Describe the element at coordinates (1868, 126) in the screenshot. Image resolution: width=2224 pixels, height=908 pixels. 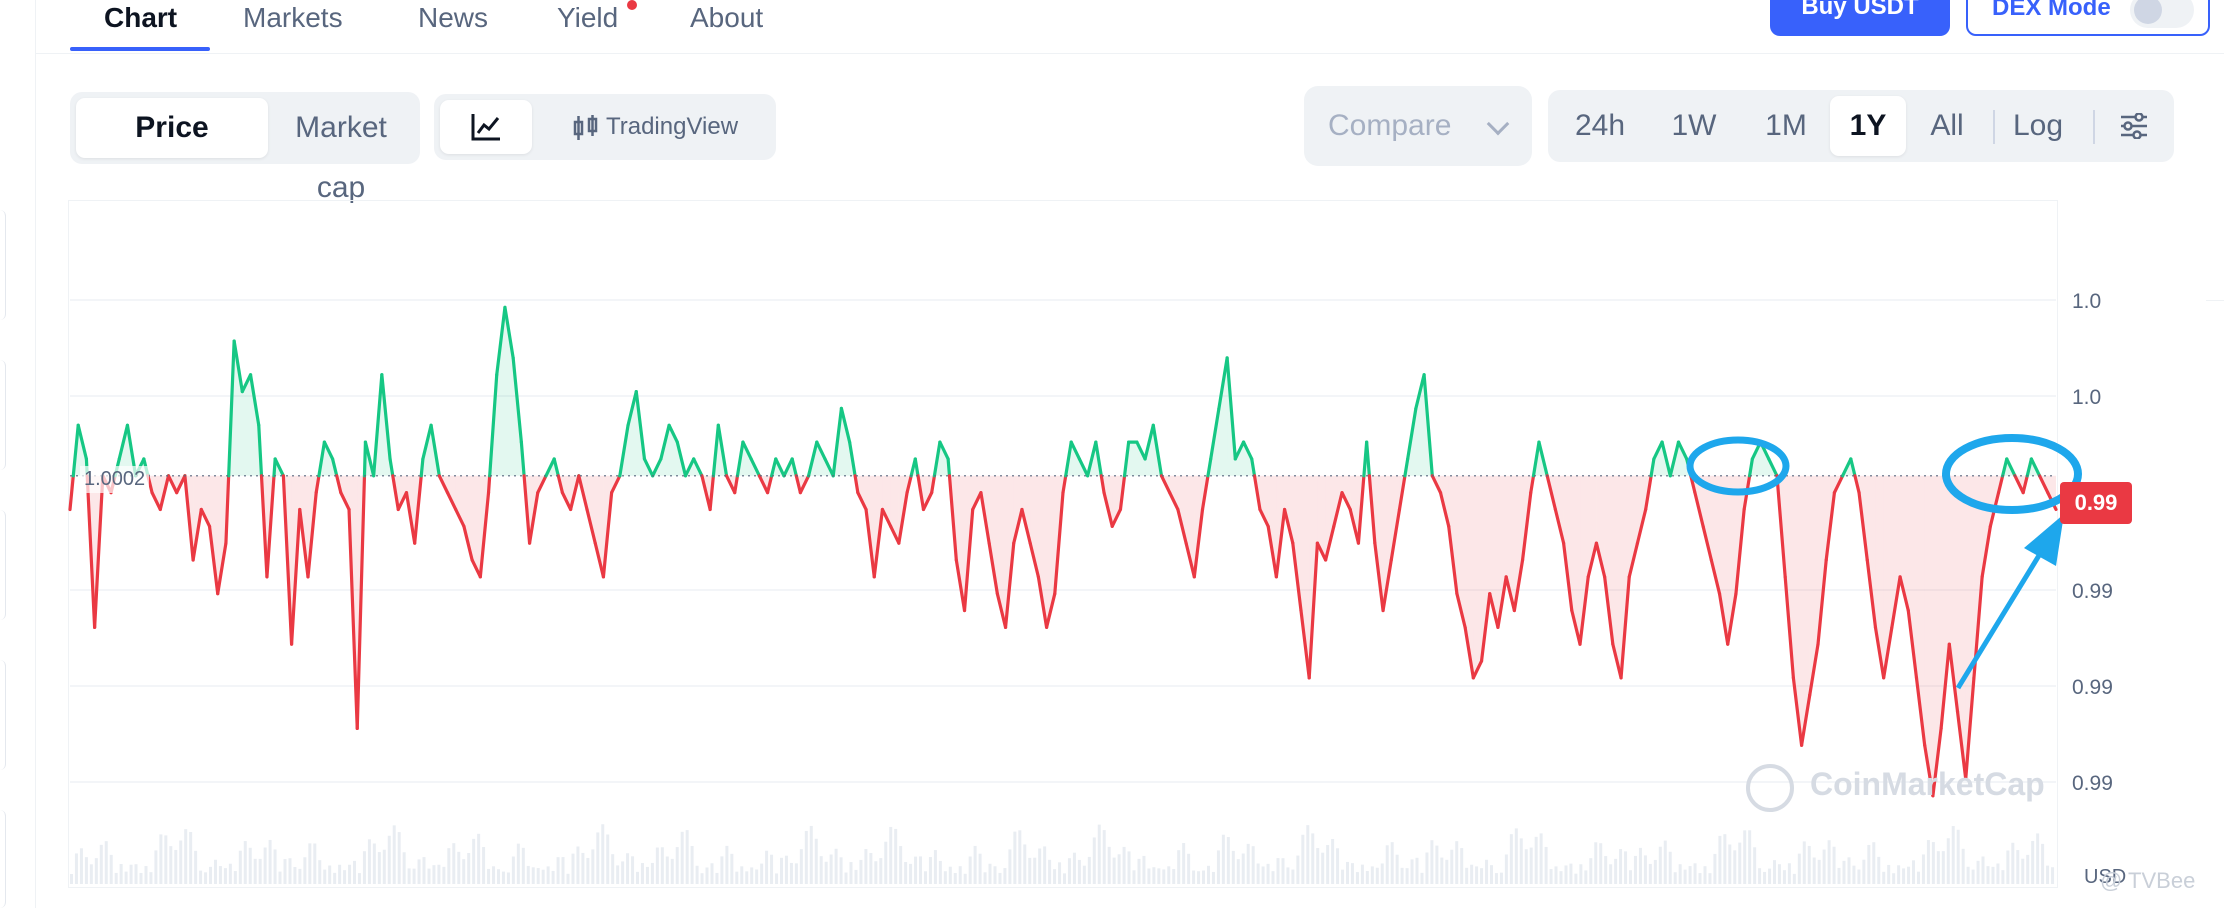
I see `range-1y: 1Y` at that location.